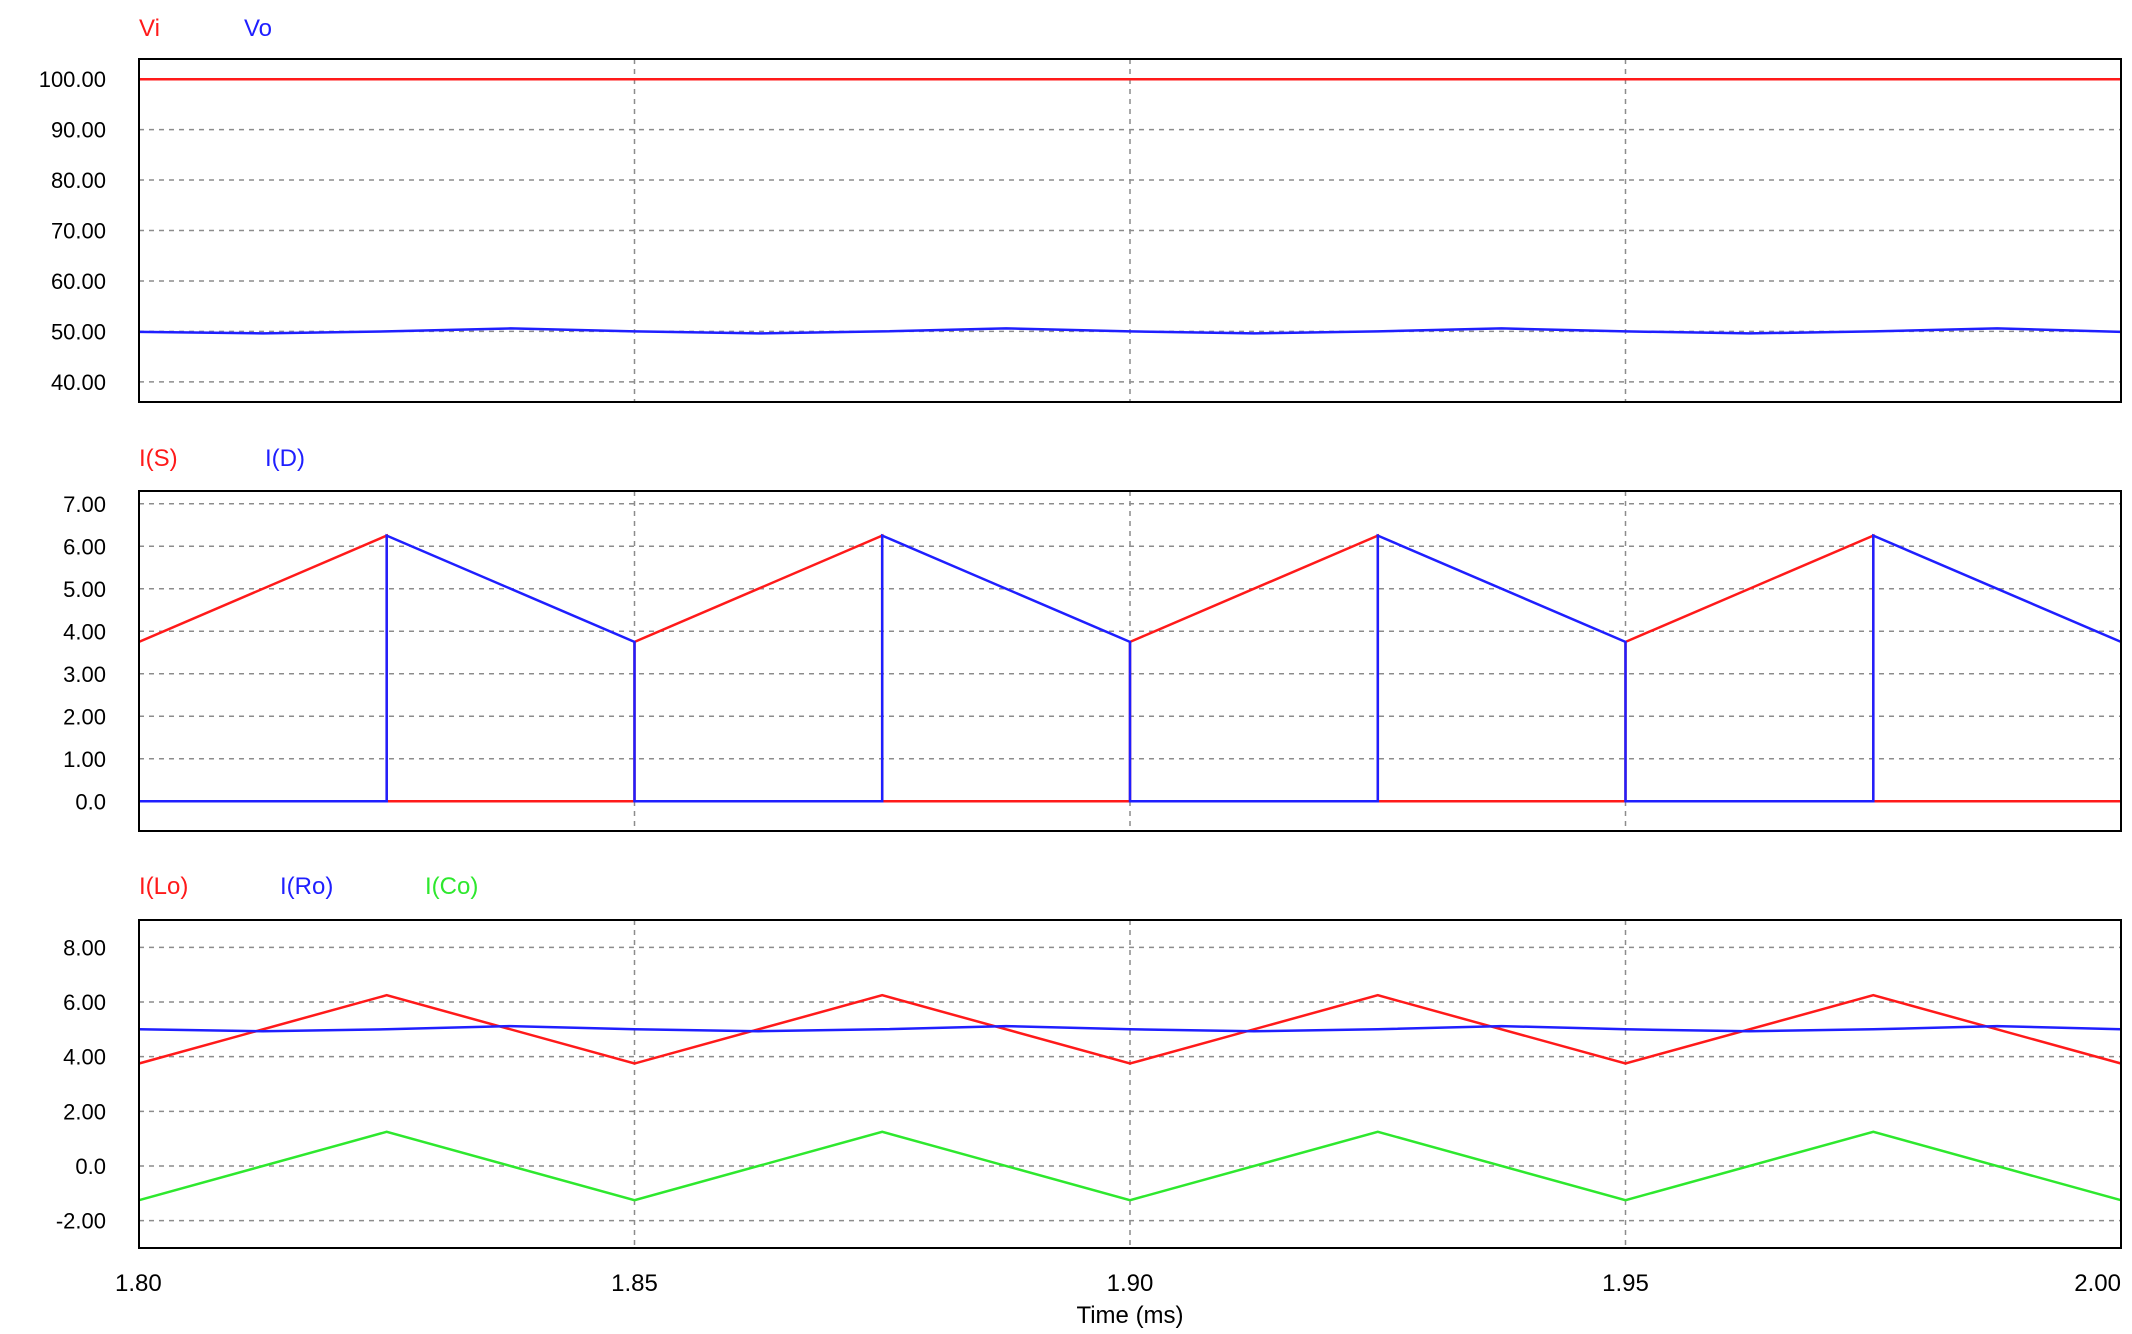 The image size is (2132, 1334). I want to click on y-tick-label: 90.00, so click(78, 130).